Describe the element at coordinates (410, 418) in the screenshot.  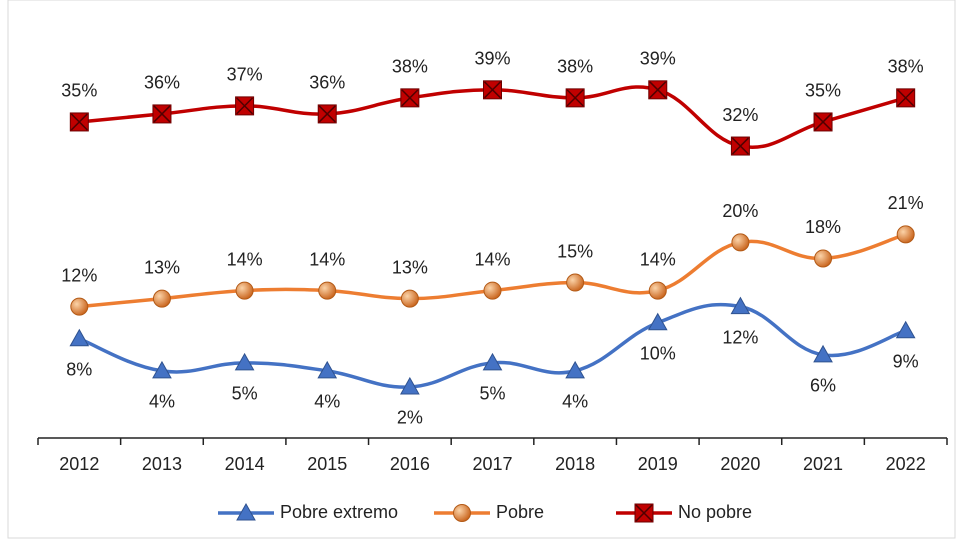
I see `data-label: 2%` at that location.